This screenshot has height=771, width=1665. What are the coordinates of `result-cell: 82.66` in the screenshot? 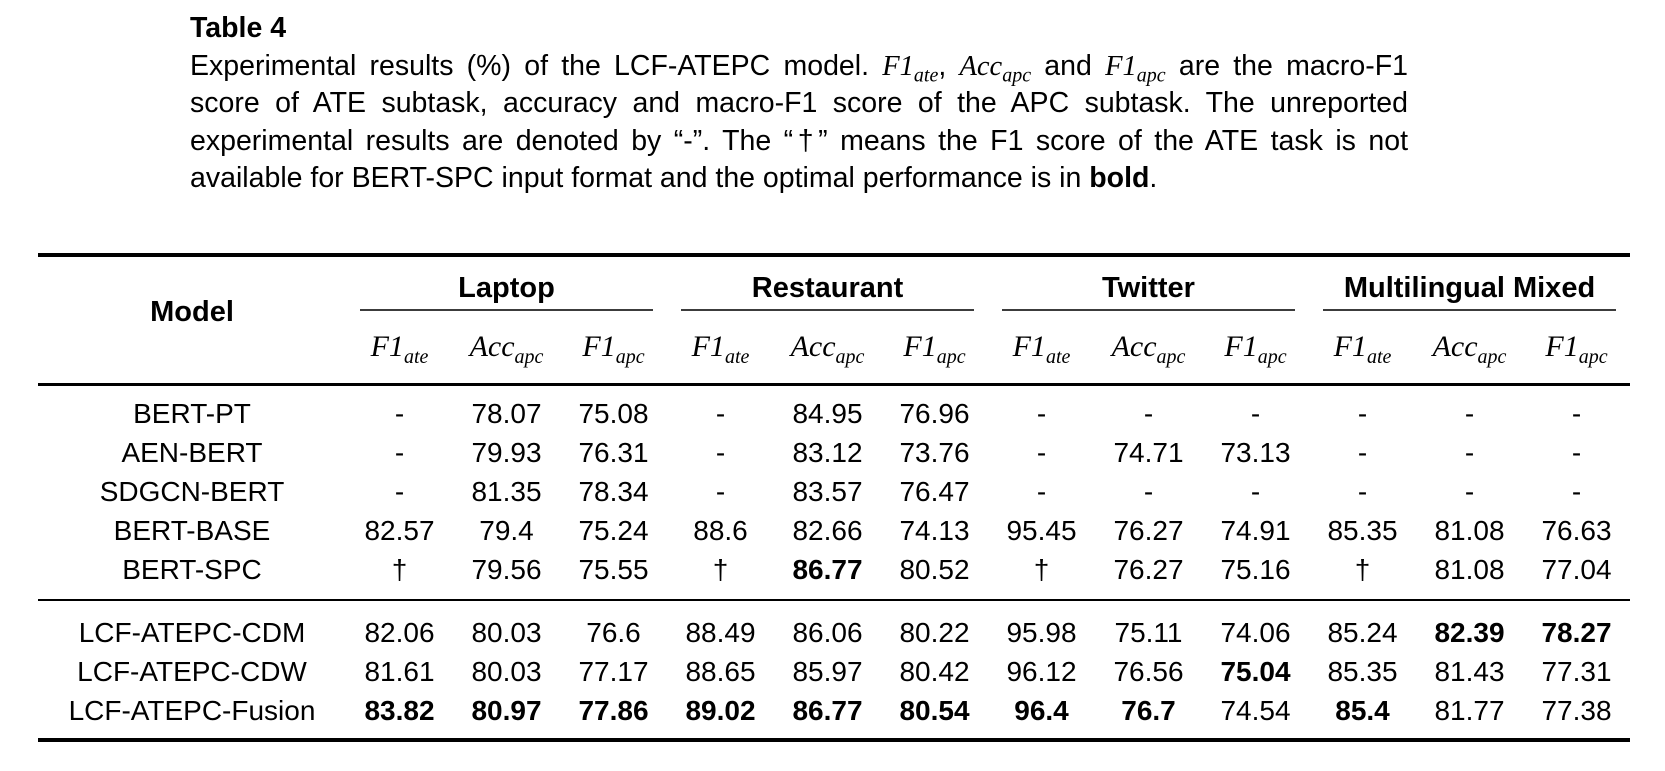 It's located at (827, 530).